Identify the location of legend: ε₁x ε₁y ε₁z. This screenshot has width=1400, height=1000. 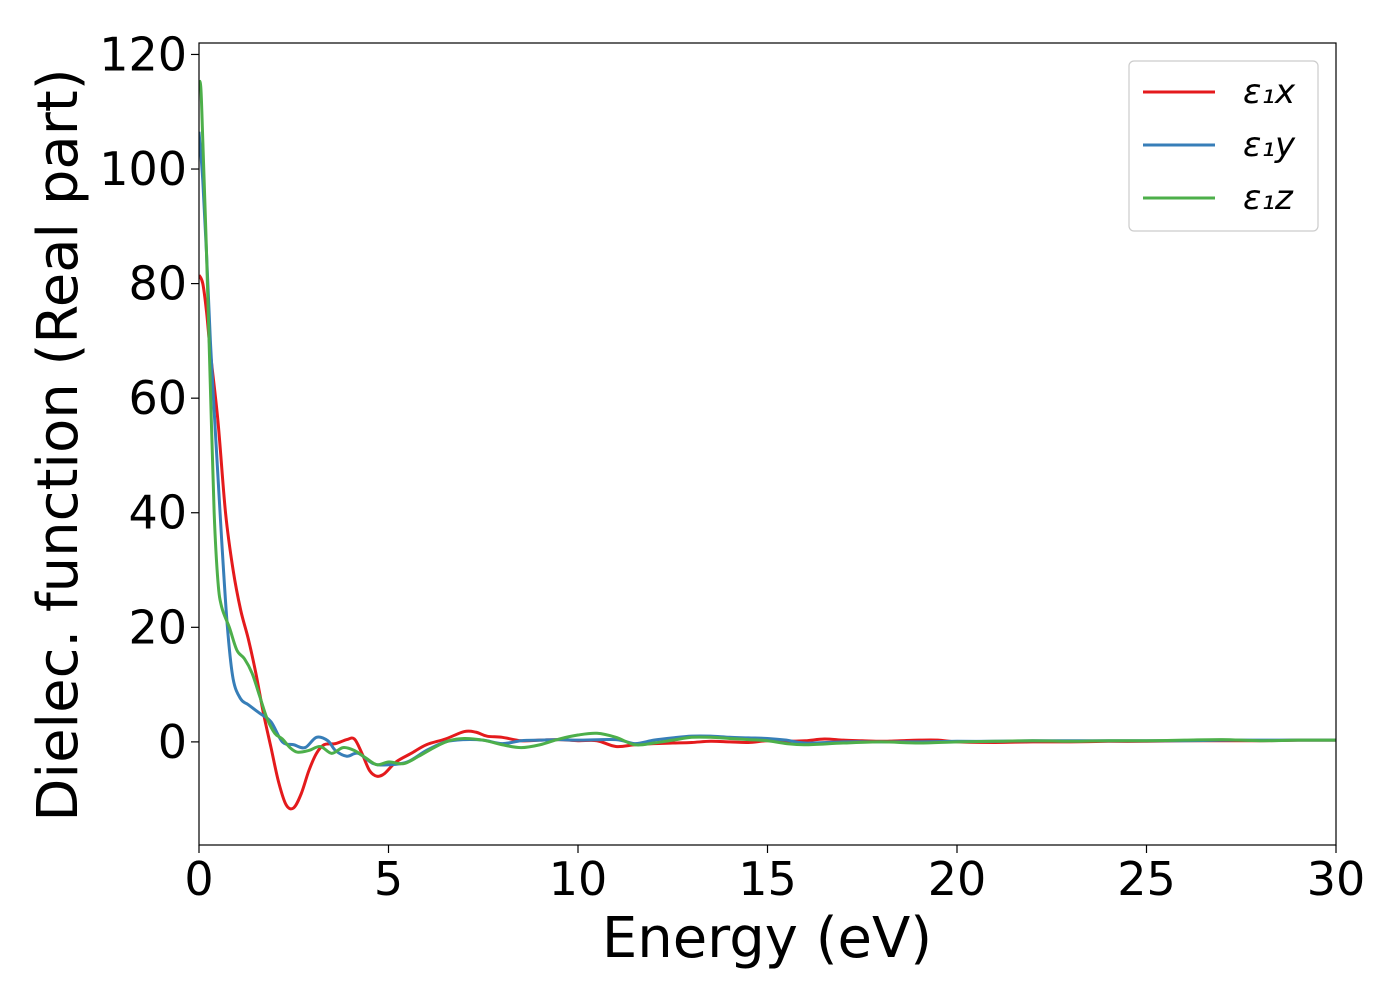
(1223, 146).